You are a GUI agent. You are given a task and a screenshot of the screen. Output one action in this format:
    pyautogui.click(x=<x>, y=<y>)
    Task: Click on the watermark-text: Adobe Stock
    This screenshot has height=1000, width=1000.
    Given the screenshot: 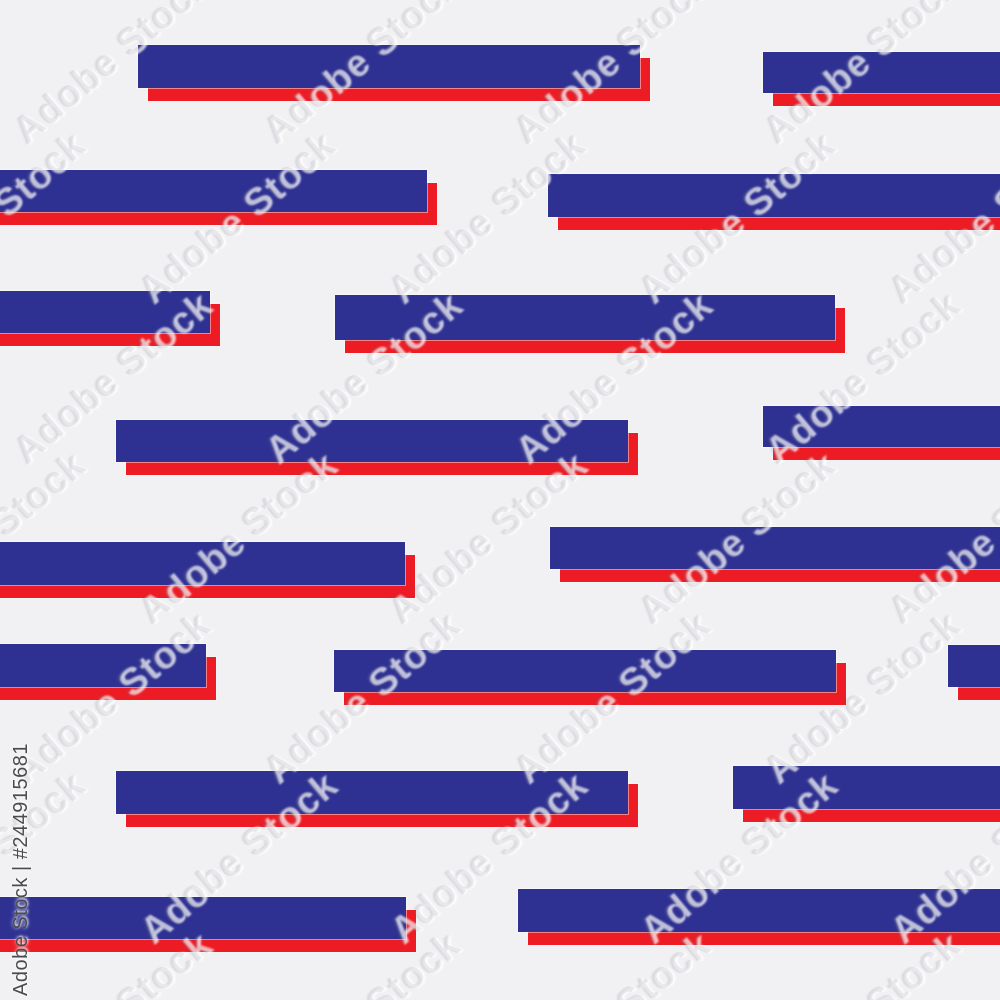 What is the action you would take?
    pyautogui.click(x=47, y=538)
    